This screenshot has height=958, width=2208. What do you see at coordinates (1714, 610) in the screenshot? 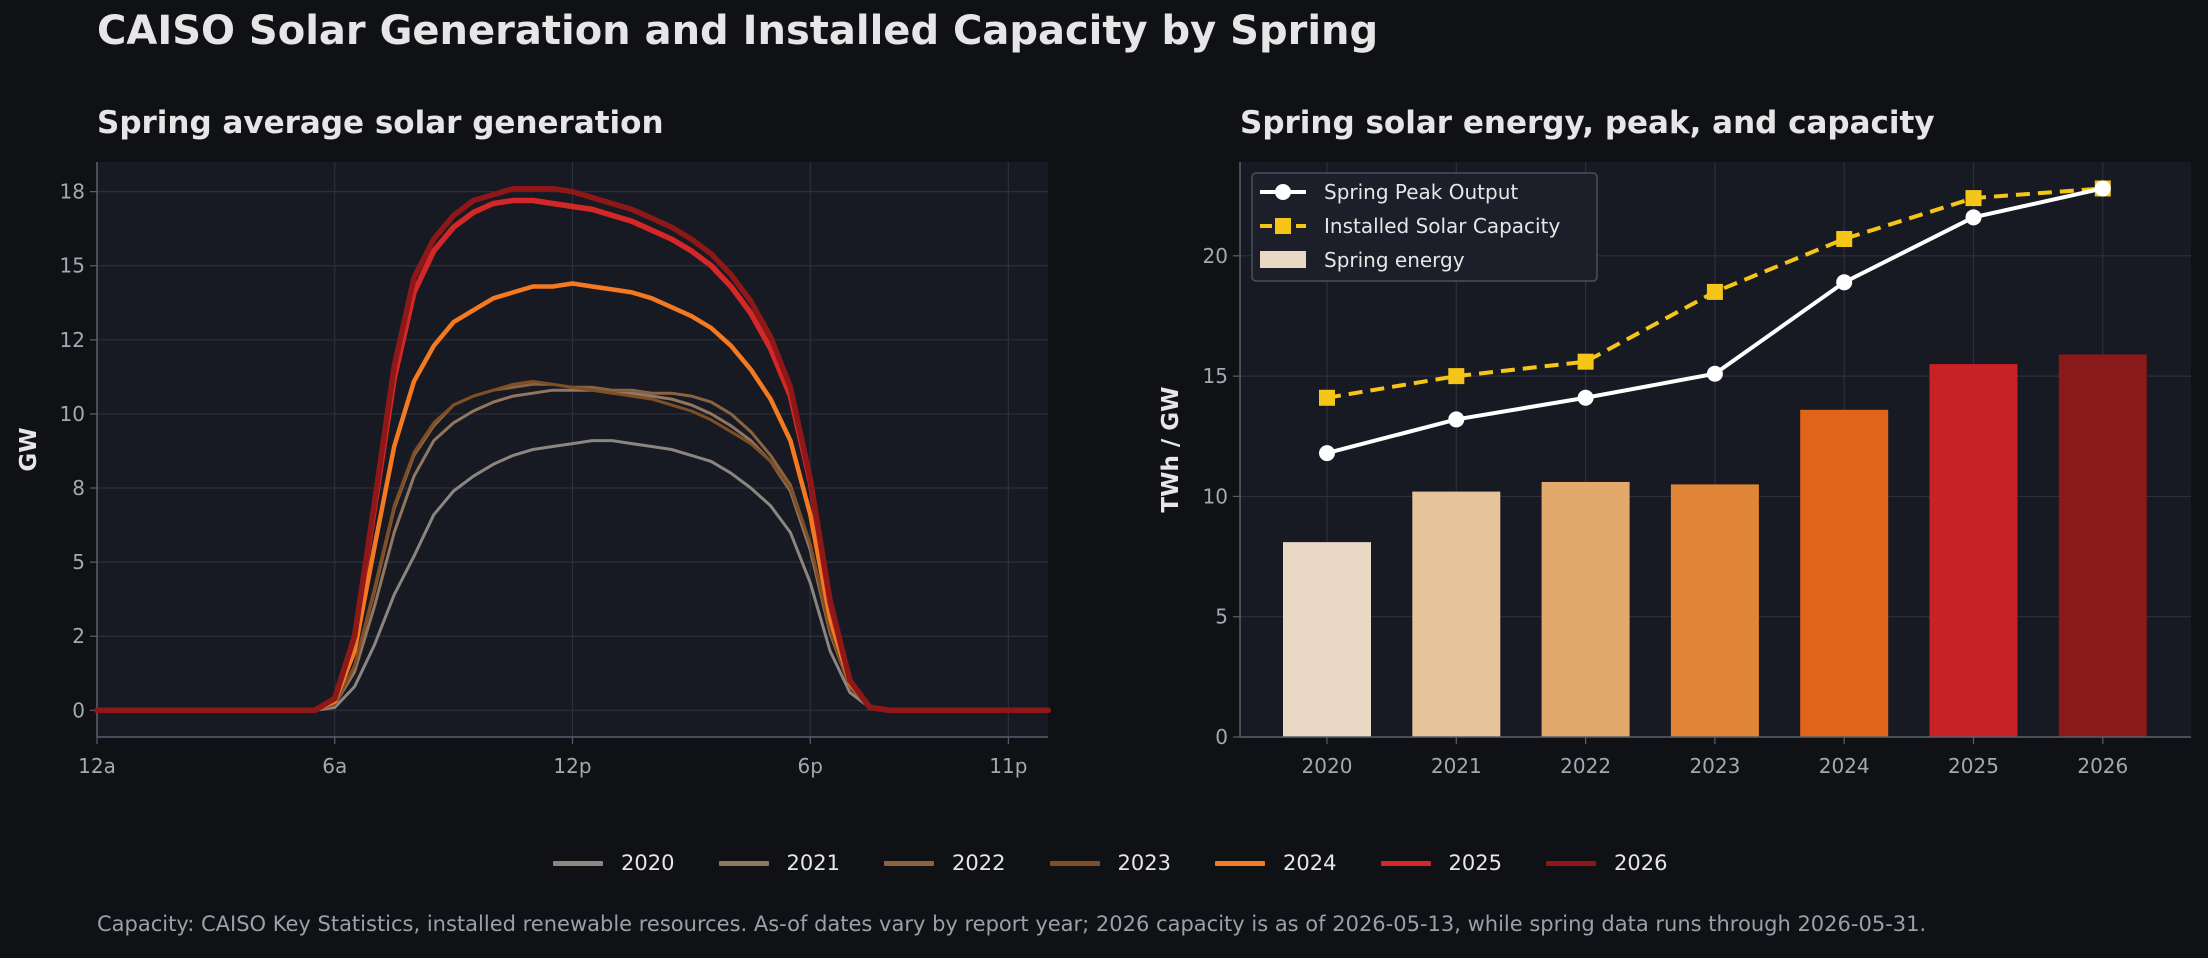
I see `energy-bar-2023` at bounding box center [1714, 610].